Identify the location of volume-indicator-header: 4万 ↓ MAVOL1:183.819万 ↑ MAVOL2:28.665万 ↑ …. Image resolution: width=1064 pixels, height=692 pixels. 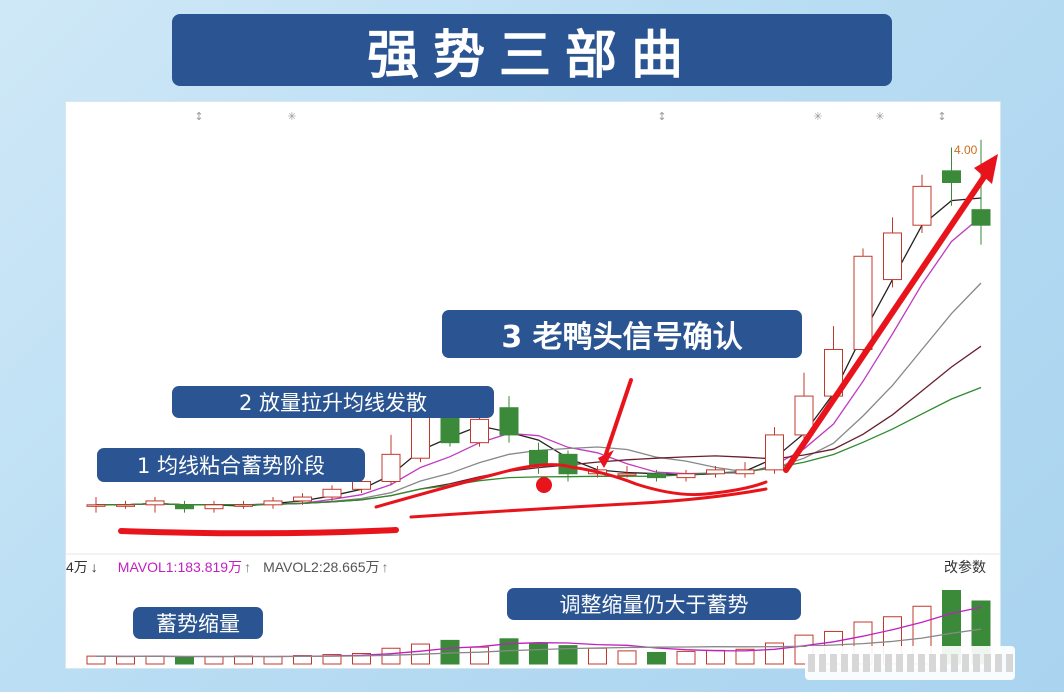
(533, 567).